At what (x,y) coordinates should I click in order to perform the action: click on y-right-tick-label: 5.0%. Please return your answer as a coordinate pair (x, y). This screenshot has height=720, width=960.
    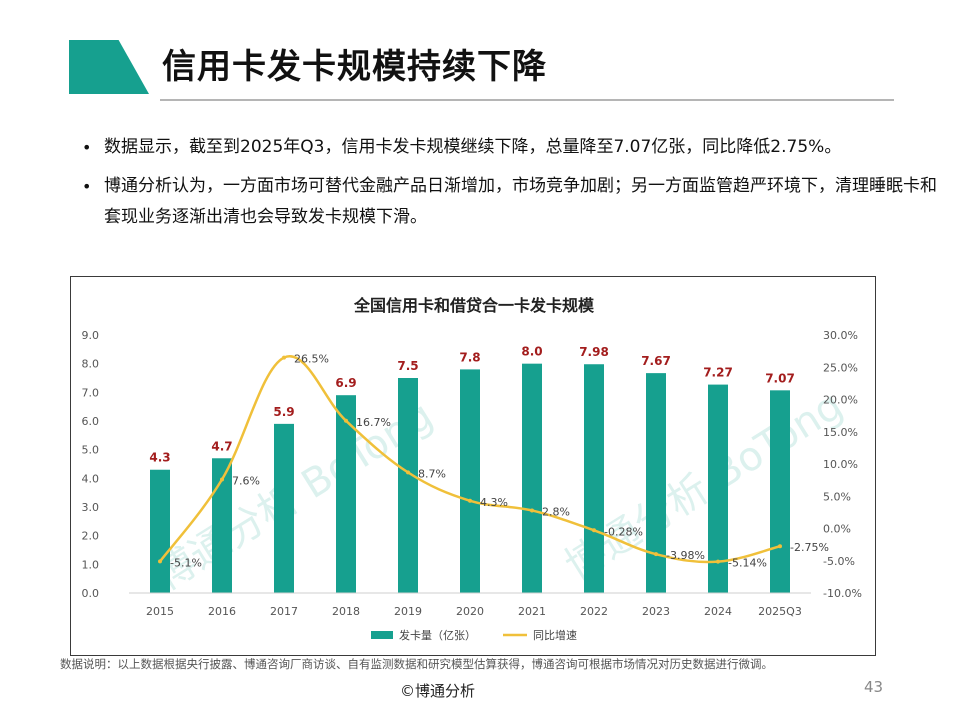
    Looking at the image, I should click on (837, 496).